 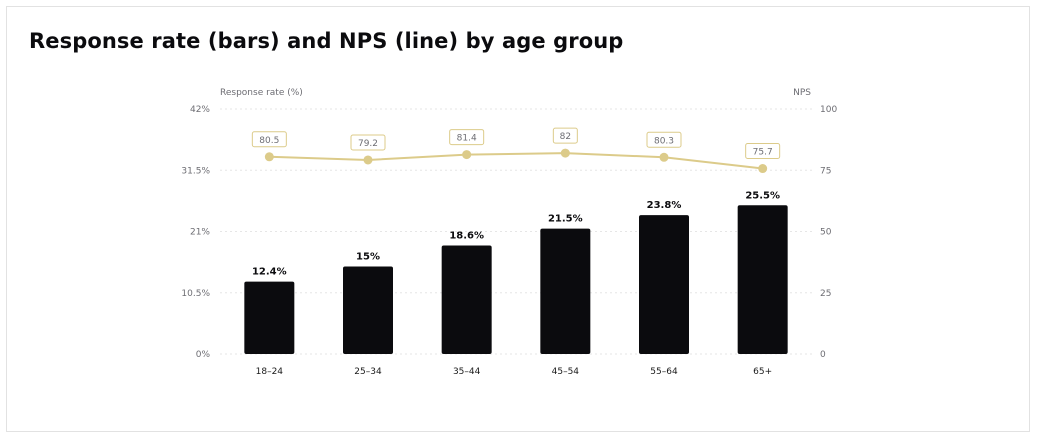 I want to click on nps-value-label: 79.2, so click(x=368, y=144).